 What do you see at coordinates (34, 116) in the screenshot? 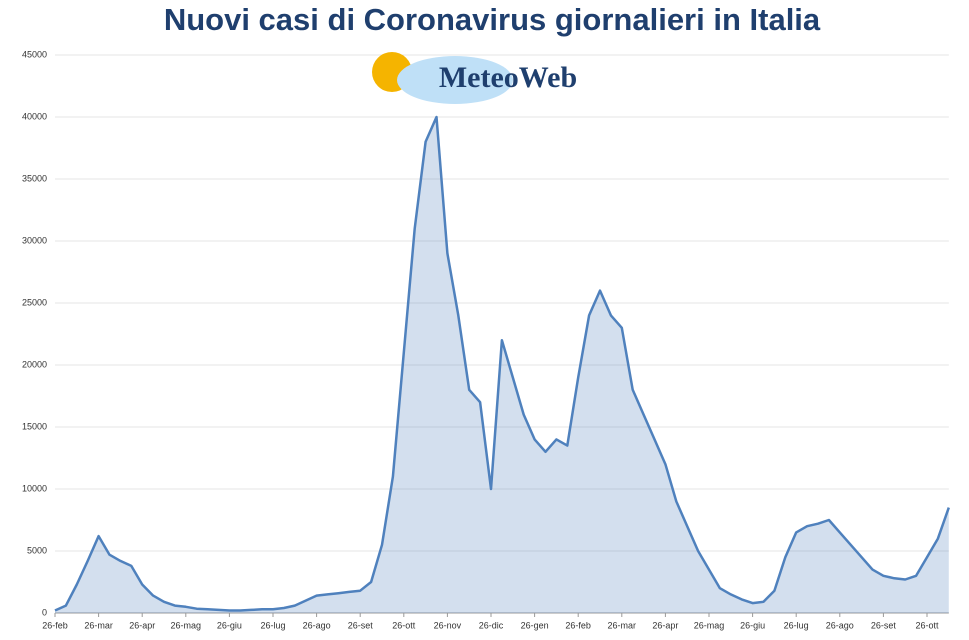
I see `y-tick-label: 40000` at bounding box center [34, 116].